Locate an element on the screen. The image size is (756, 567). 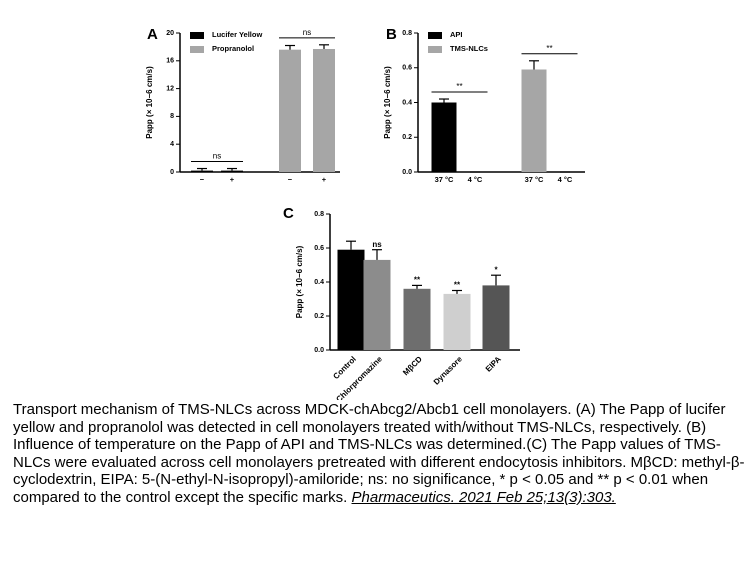
x-tick-label: Dynasore is located at coordinates (448, 370).